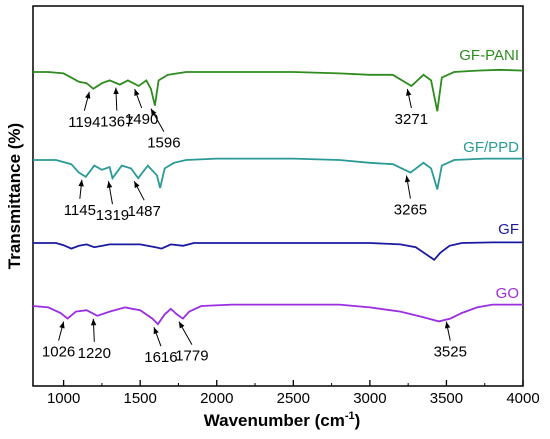  What do you see at coordinates (116, 122) in the screenshot?
I see `peak-label: 1367` at bounding box center [116, 122].